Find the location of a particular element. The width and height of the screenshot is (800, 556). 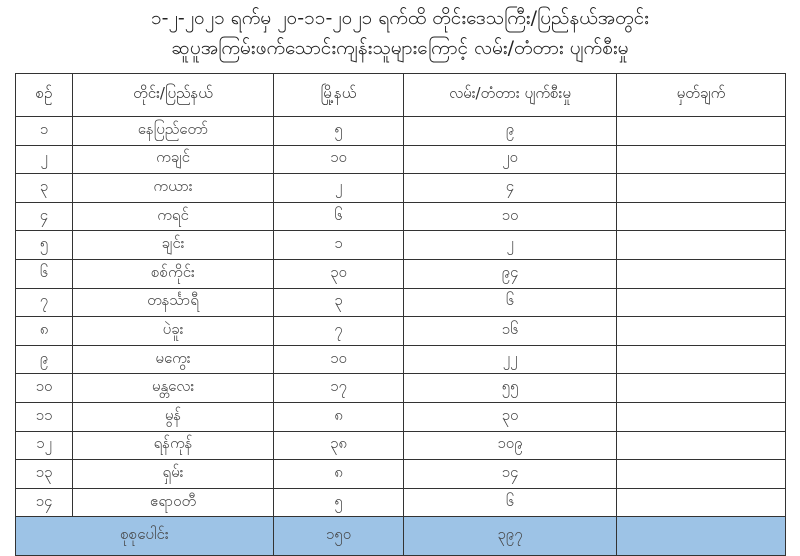

table-row: ၃ကယား၂၄ is located at coordinates (400, 188).